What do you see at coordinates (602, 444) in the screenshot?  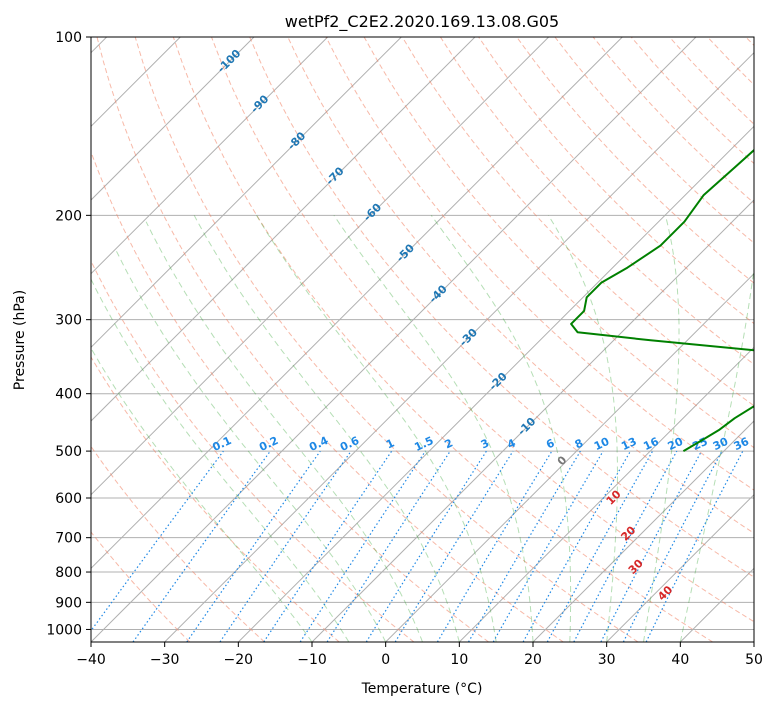 I see `mixing-ratio-label: 10` at bounding box center [602, 444].